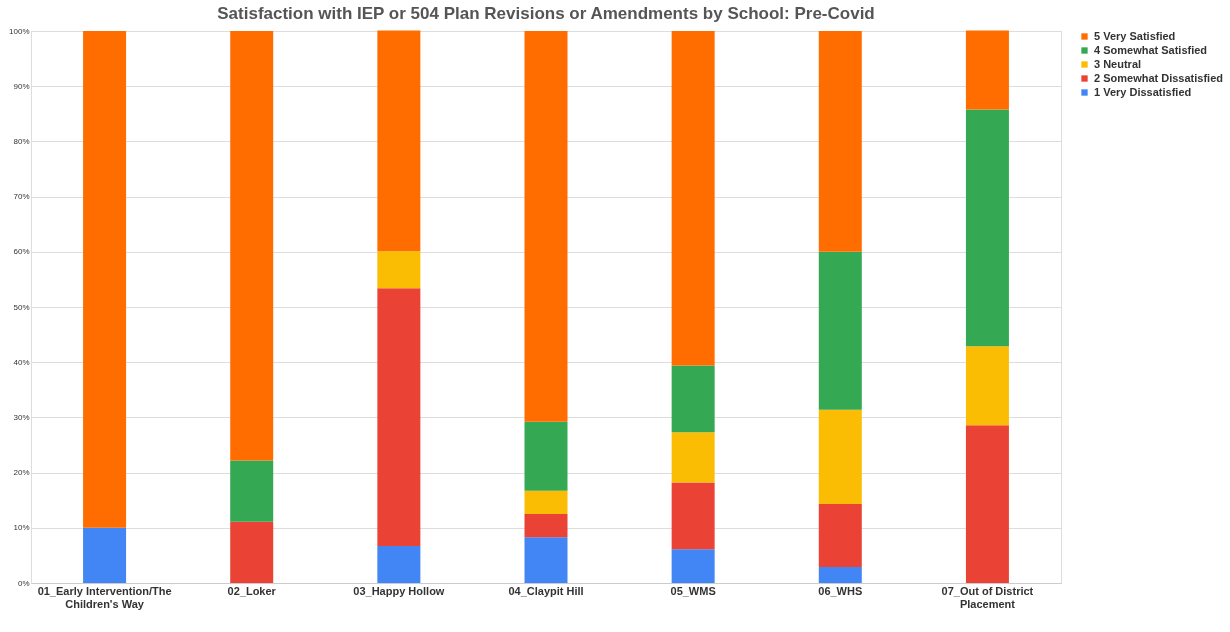 Image resolution: width=1230 pixels, height=632 pixels. What do you see at coordinates (546, 590) in the screenshot?
I see `x-tick-label: 04_Claypit Hill` at bounding box center [546, 590].